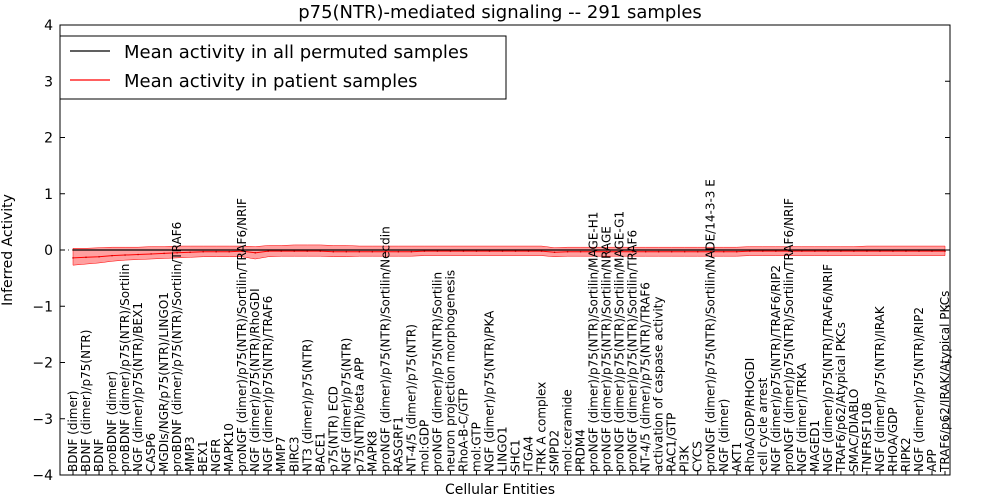  Describe the element at coordinates (763, 424) in the screenshot. I see `x-tick-label: cell cycle arrest` at that location.